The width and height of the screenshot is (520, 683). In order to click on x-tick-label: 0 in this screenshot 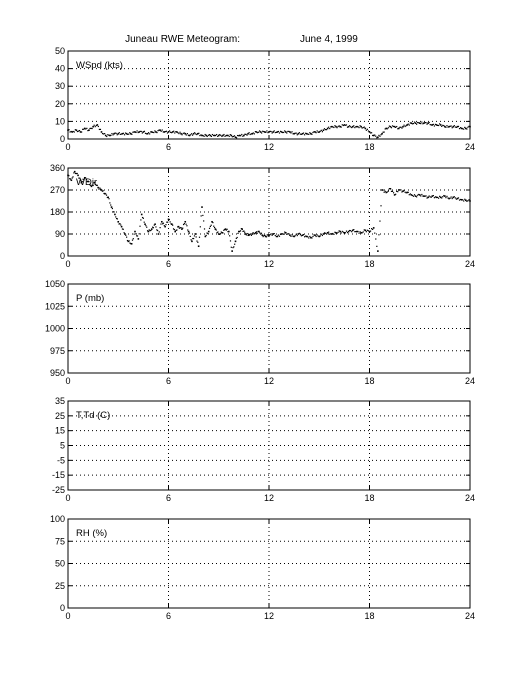, I will do `click(67, 616)`.